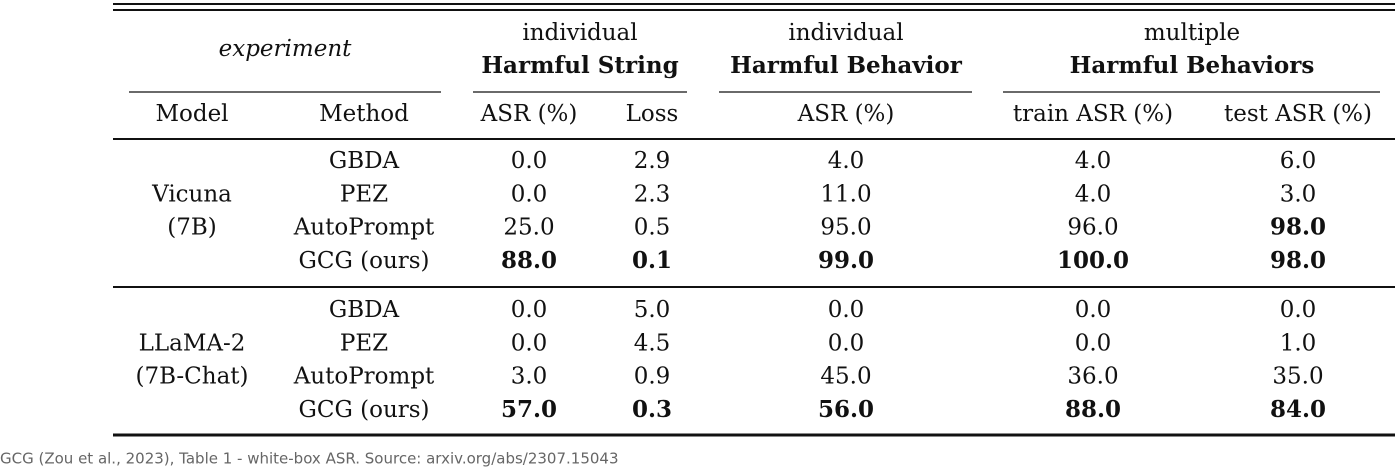 The image size is (1395, 472). Describe the element at coordinates (364, 114) in the screenshot. I see `column-header: Method` at that location.